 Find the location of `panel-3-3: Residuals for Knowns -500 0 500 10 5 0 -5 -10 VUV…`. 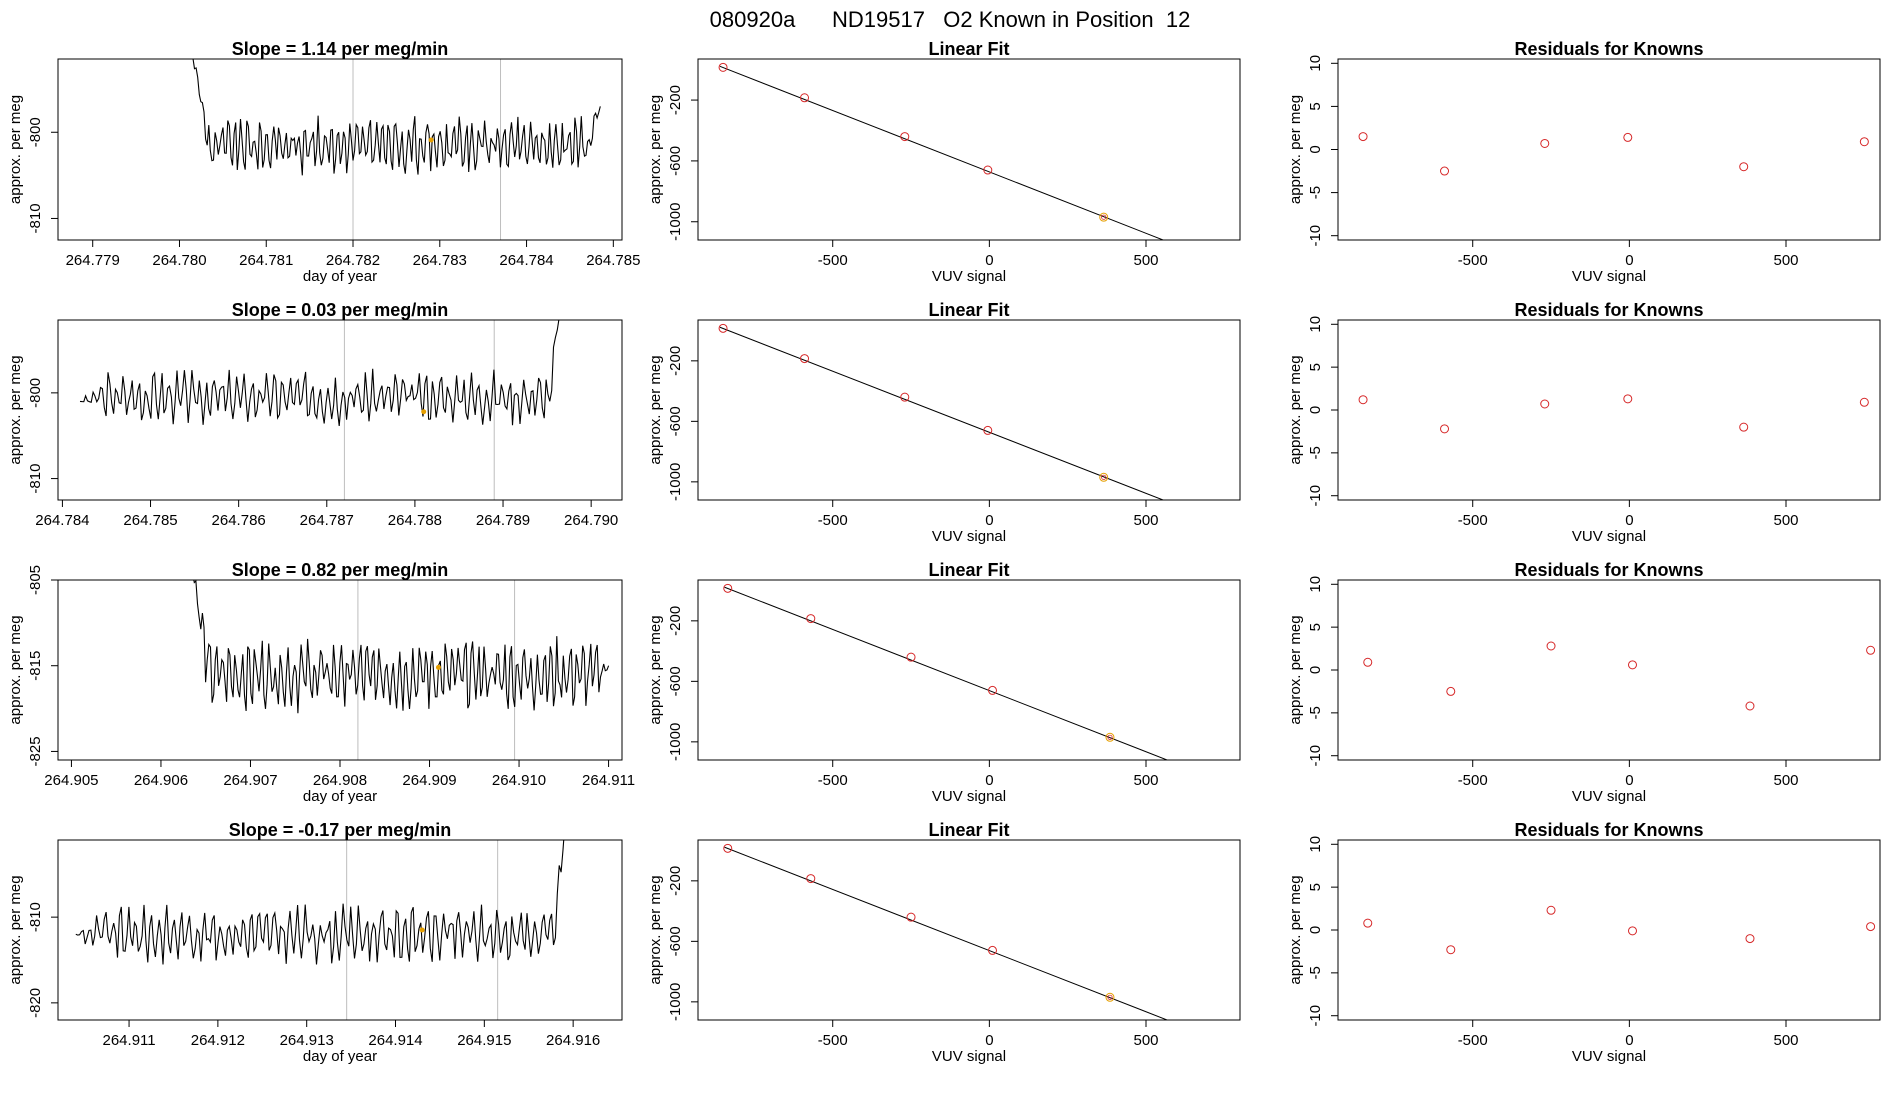

panel-3-3: Residuals for Knowns -500 0 500 10 5 0 -5 -10 VUV… is located at coordinates (1584, 682).